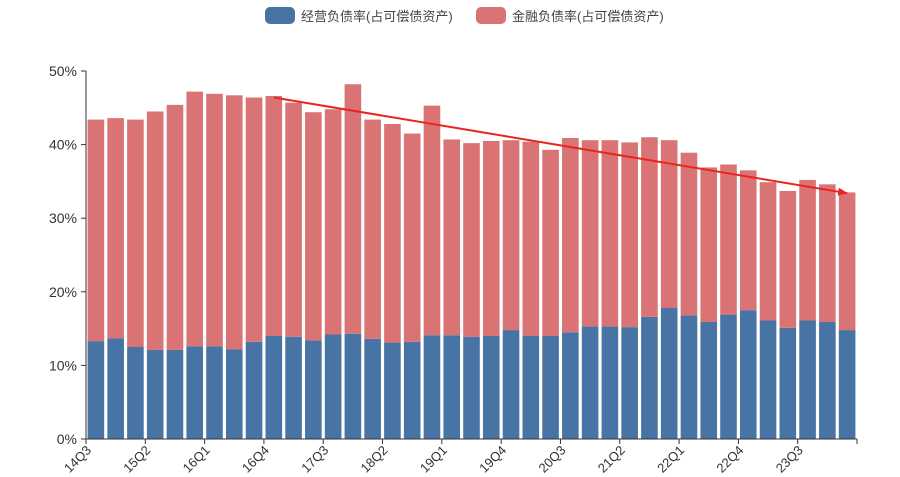  What do you see at coordinates (175, 227) in the screenshot?
I see `bar-financial-15Q3` at bounding box center [175, 227].